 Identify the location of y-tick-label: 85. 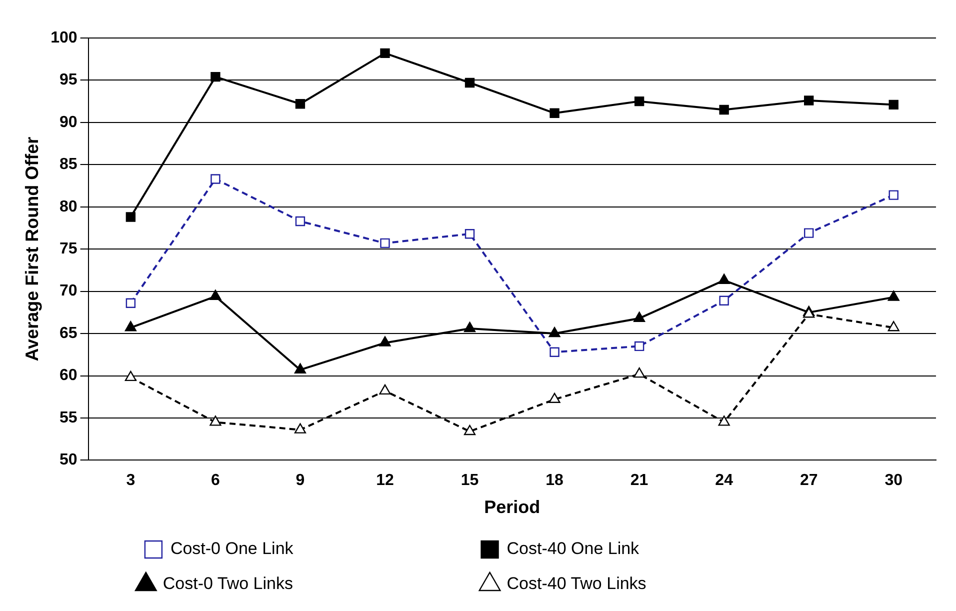
(69, 165).